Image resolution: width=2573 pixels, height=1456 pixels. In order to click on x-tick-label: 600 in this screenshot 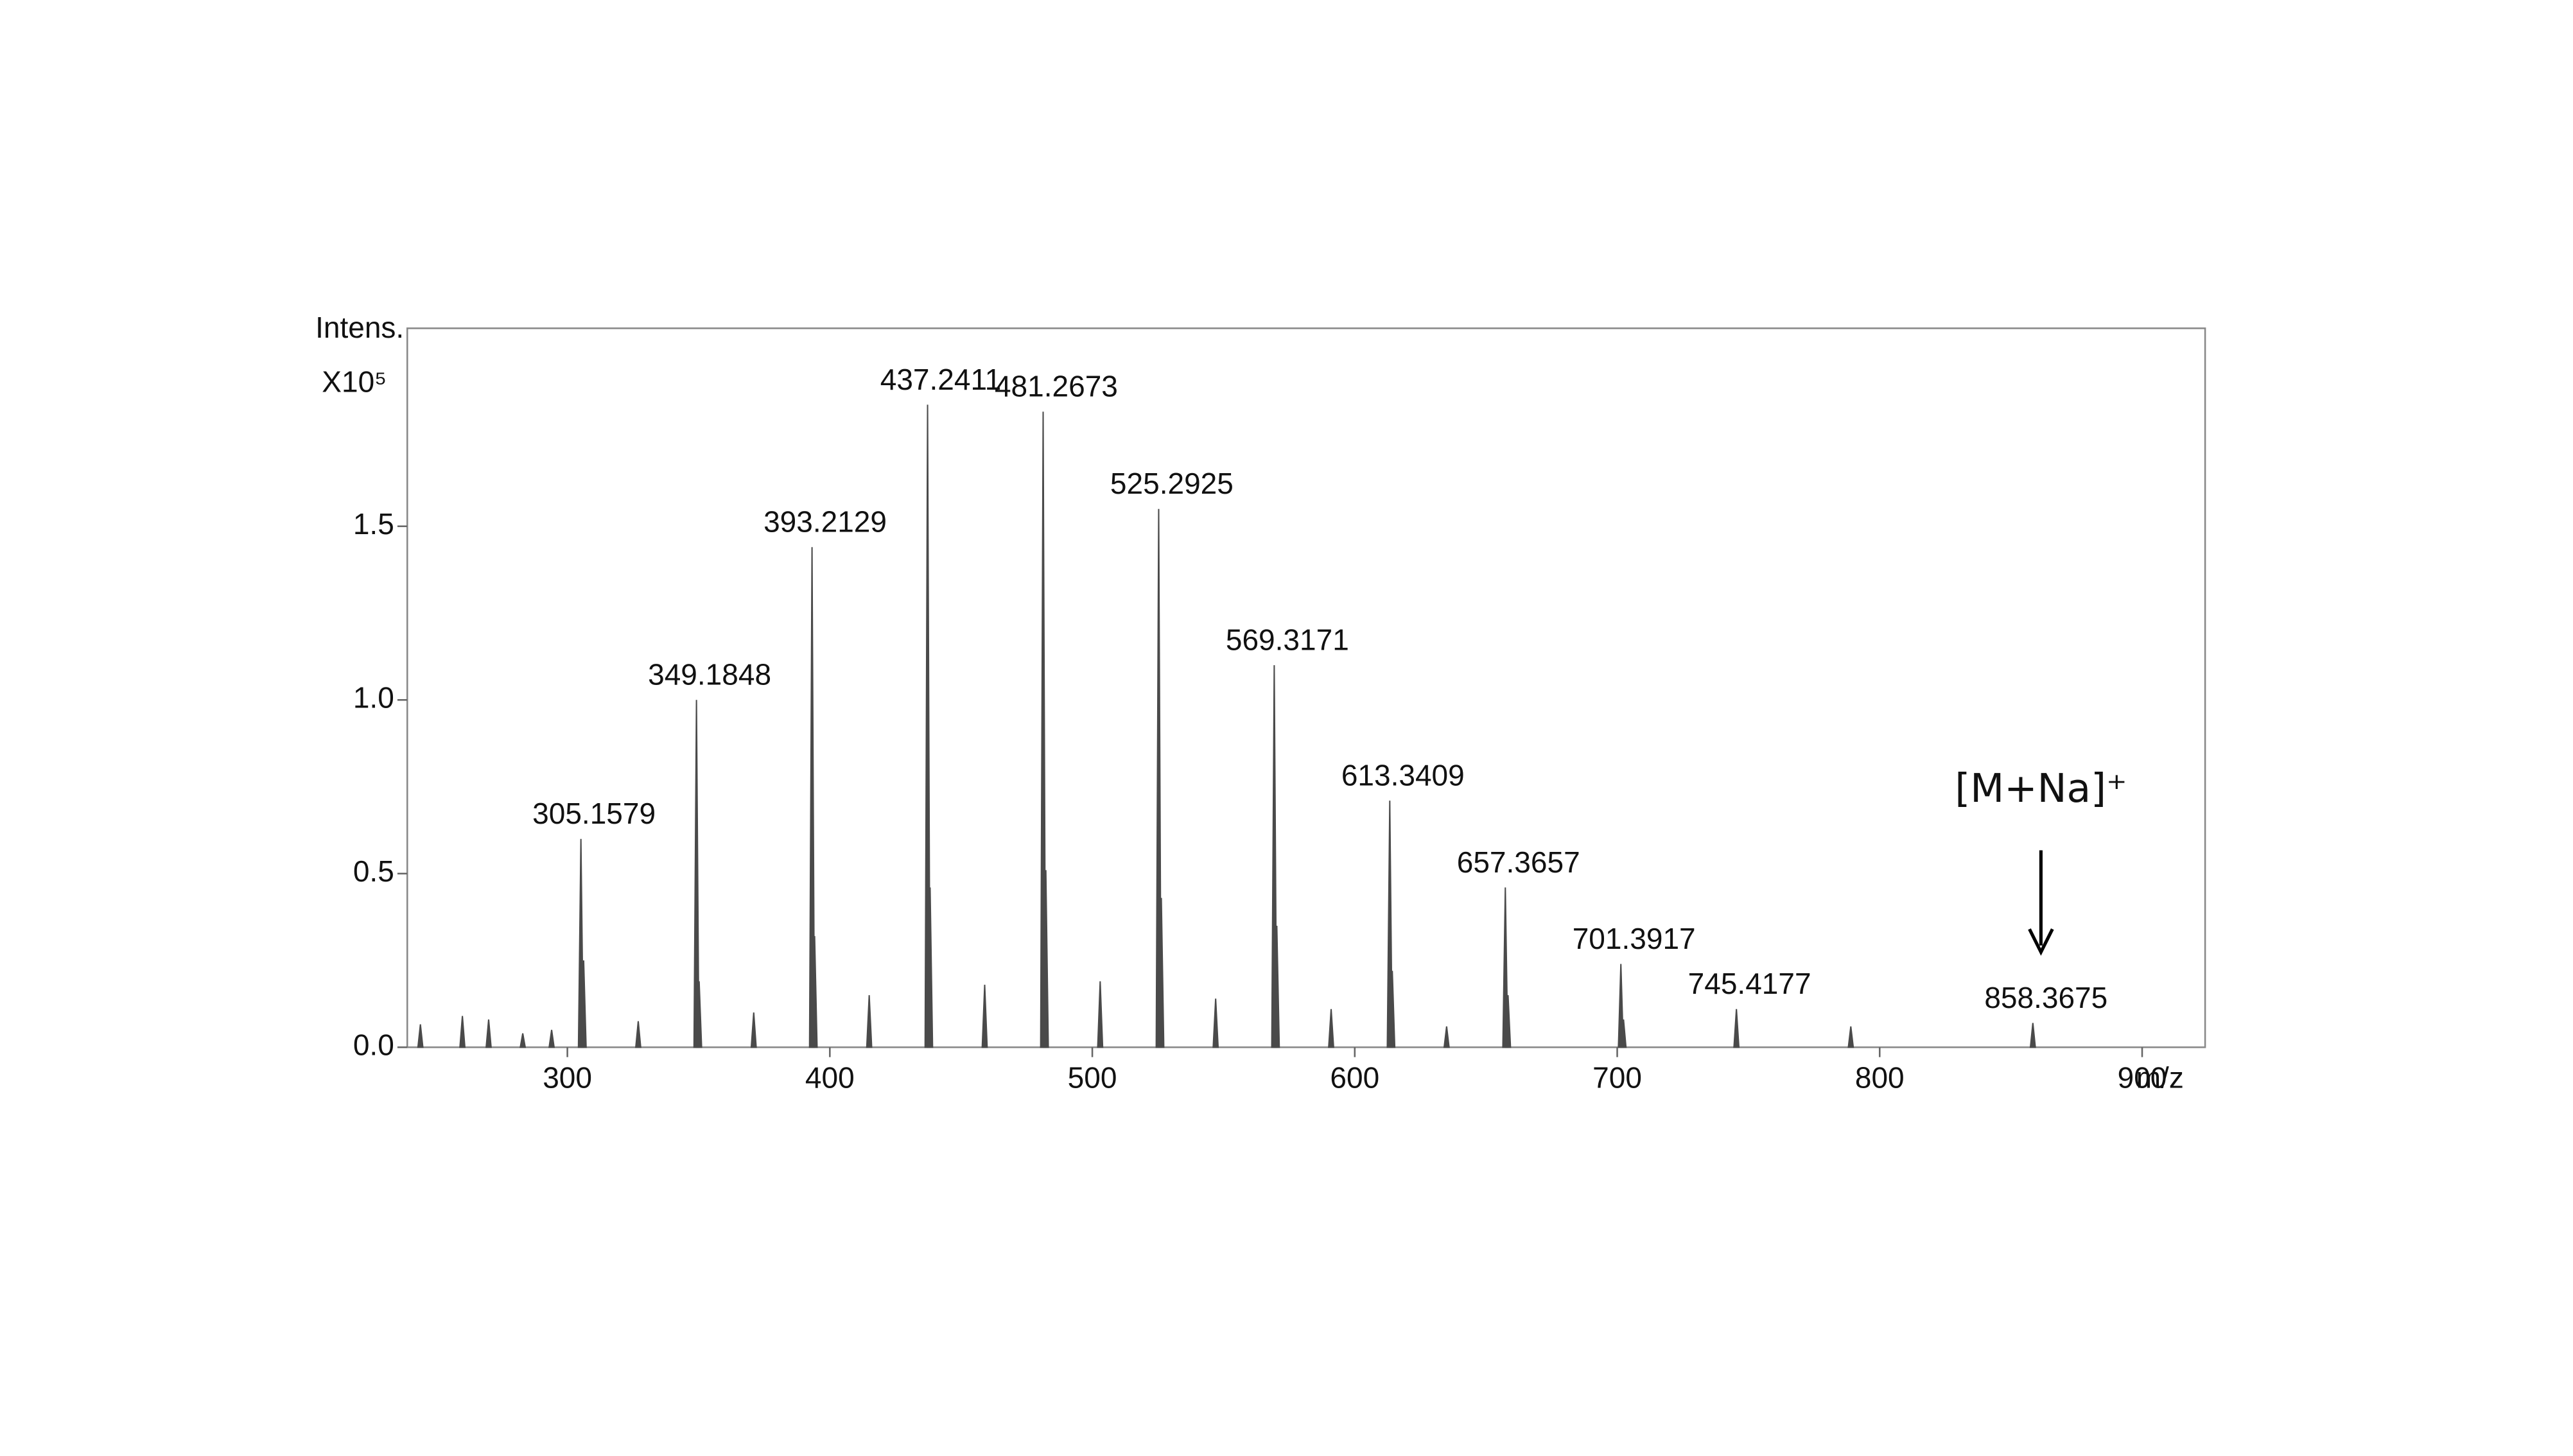, I will do `click(1354, 1078)`.